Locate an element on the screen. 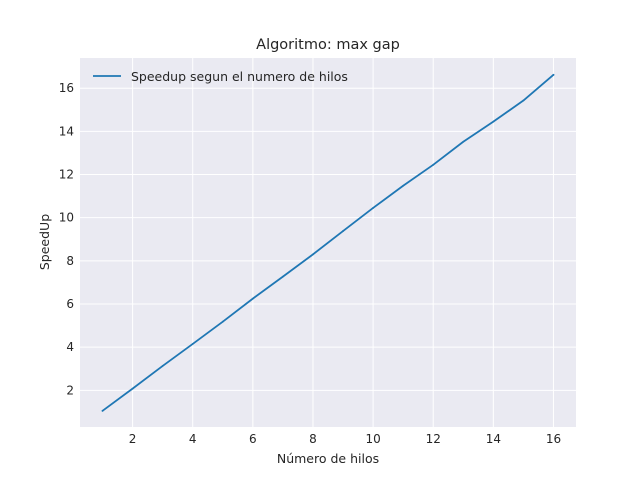 The width and height of the screenshot is (640, 480). chart-title: Algoritmo: max gap is located at coordinates (328, 45).